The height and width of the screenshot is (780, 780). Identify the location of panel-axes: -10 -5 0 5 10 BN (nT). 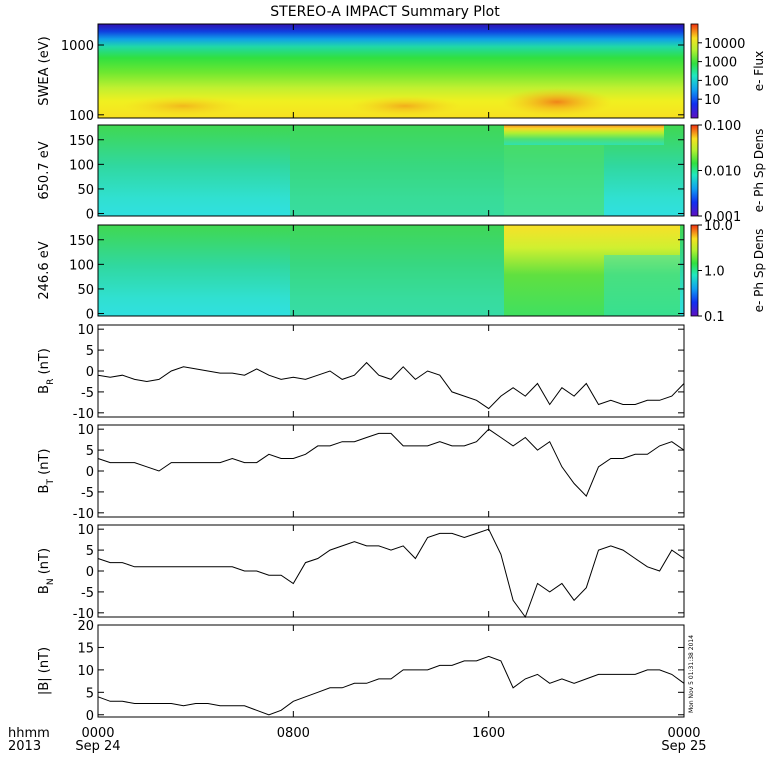
(361, 572).